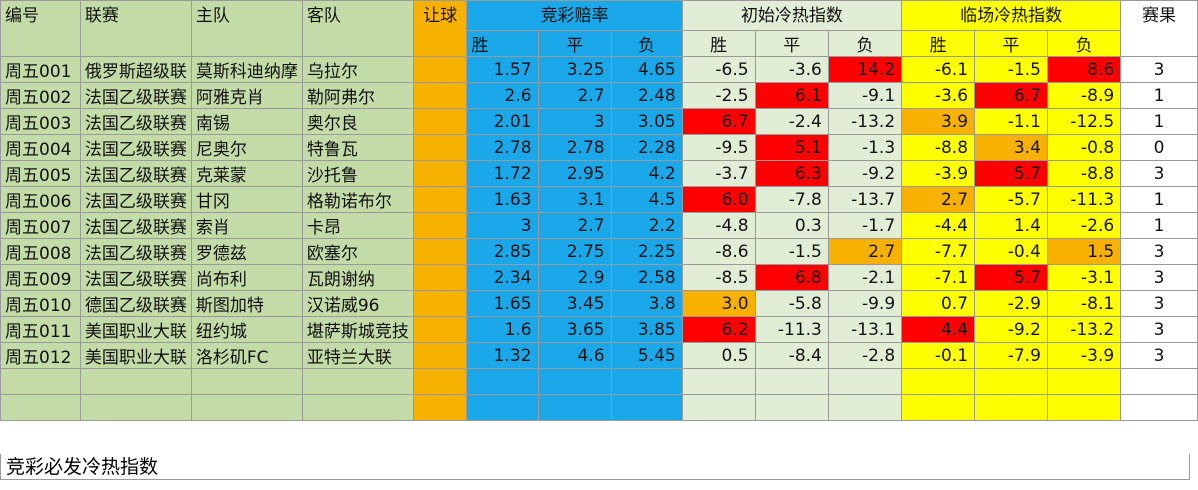 The image size is (1198, 490). Describe the element at coordinates (1011, 329) in the screenshot. I see `row-live-draw: -9.2` at that location.